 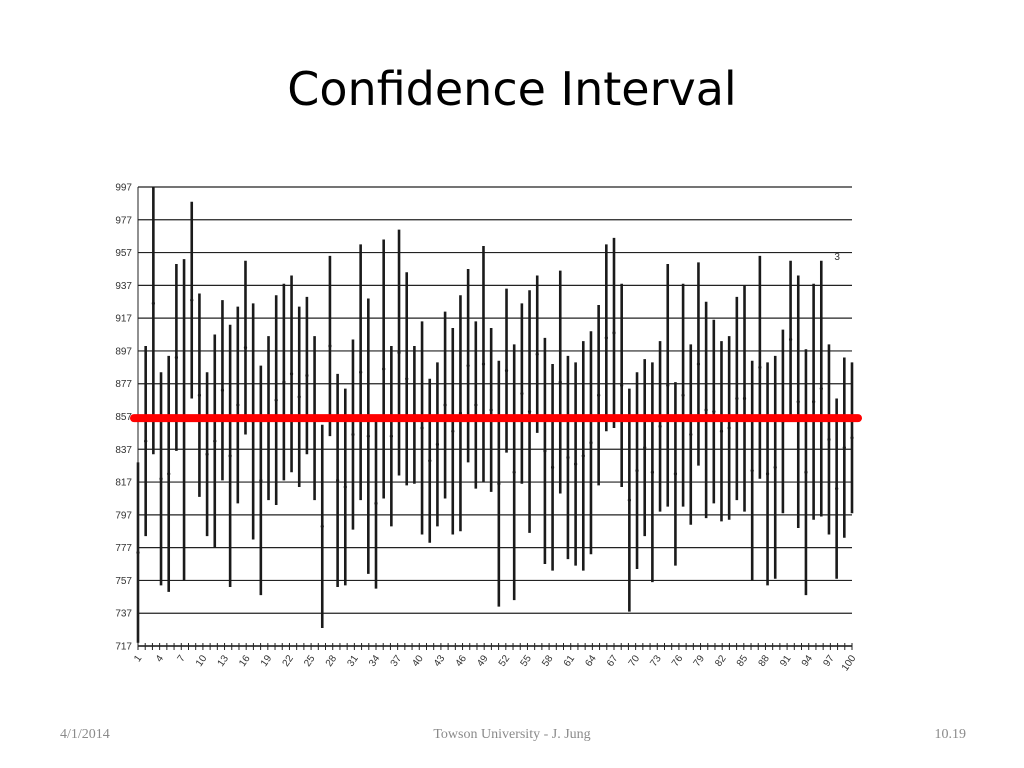 I want to click on x-tick-label: 55, so click(x=527, y=661).